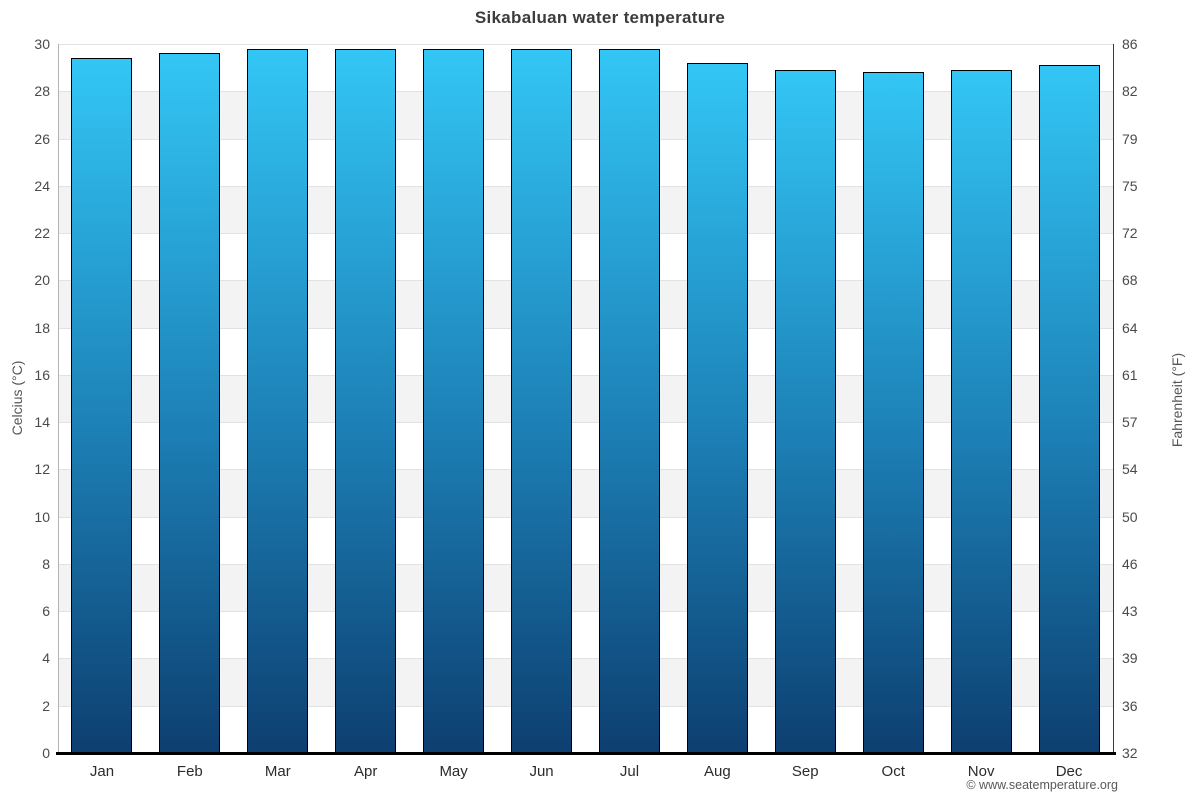 The image size is (1200, 800). Describe the element at coordinates (717, 771) in the screenshot. I see `x-label-aug: Aug` at that location.